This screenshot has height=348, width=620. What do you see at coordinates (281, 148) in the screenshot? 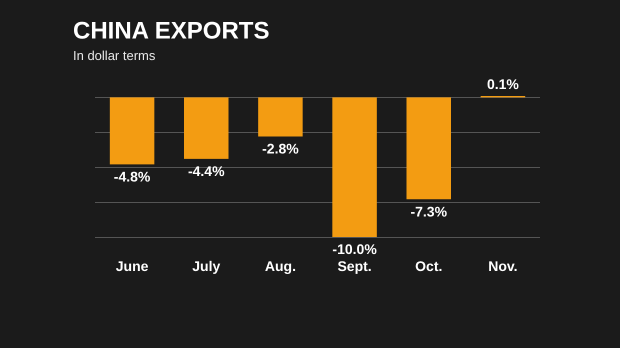
I see `data-label: -2.8%` at bounding box center [281, 148].